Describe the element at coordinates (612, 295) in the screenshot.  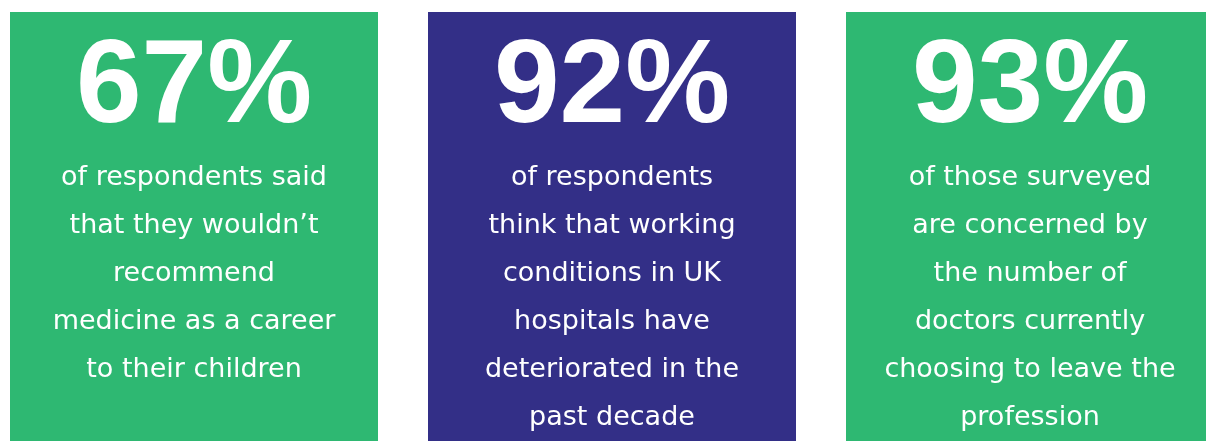
I see `category-label: of respondents think that working conditions in UK hospitals have deteriorated in the past decade` at that location.